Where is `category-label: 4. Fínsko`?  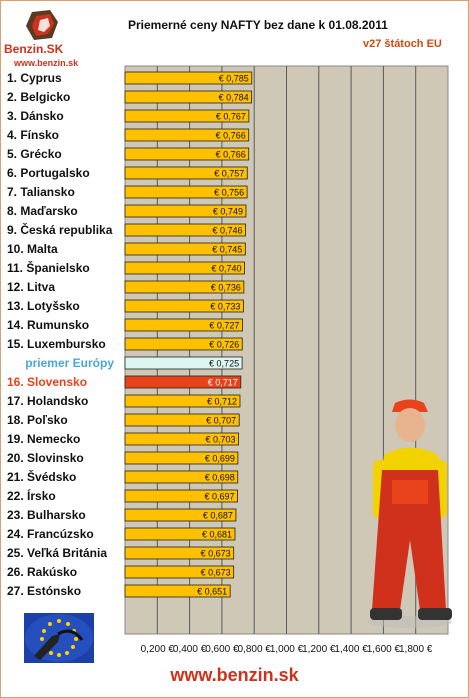
category-label: 4. Fínsko is located at coordinates (33, 135).